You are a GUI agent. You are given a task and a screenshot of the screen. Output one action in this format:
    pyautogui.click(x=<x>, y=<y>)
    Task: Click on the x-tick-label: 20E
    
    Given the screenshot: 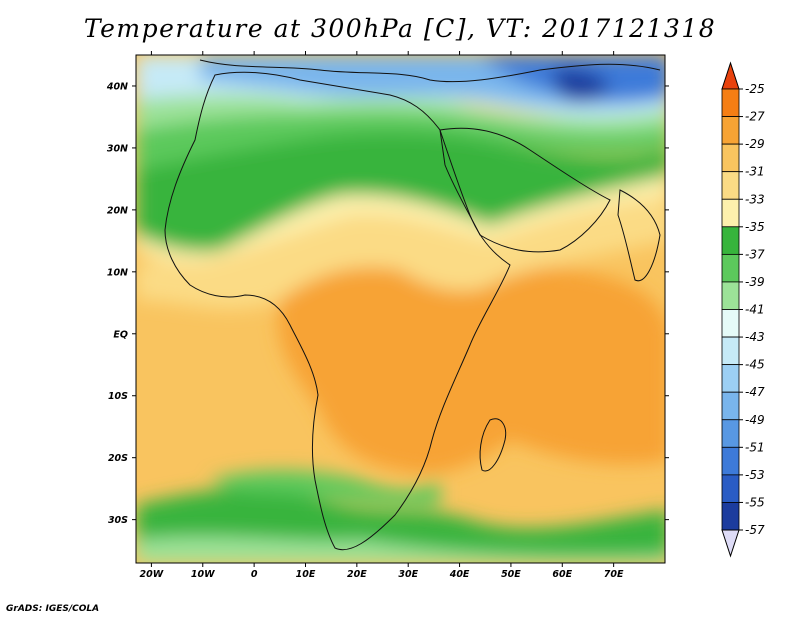 What is the action you would take?
    pyautogui.click(x=357, y=574)
    